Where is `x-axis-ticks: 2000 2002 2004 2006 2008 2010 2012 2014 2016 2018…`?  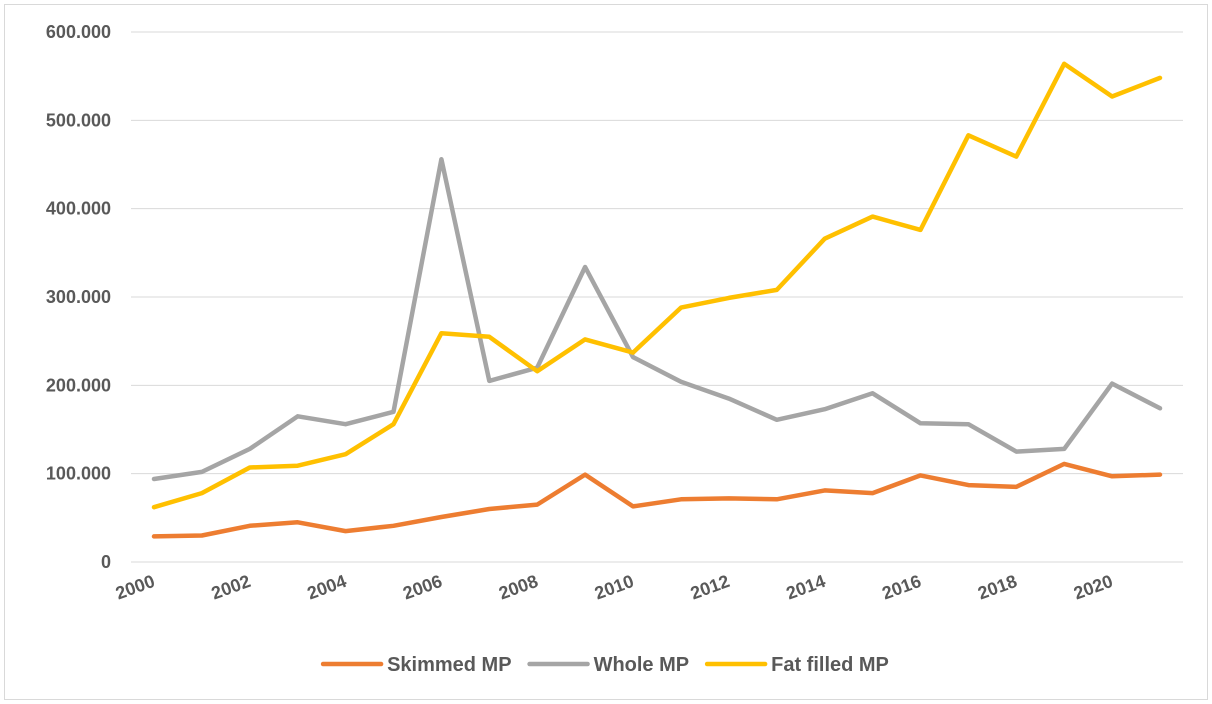 x-axis-ticks: 2000 2002 2004 2006 2008 2010 2012 2014 2016 2018… is located at coordinates (614, 587).